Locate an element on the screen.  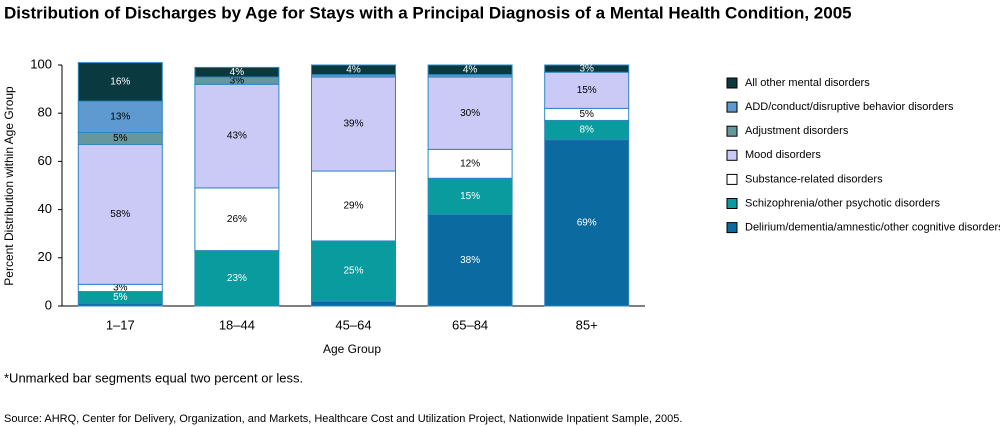
legend-label: Substance-related disorders is located at coordinates (814, 179).